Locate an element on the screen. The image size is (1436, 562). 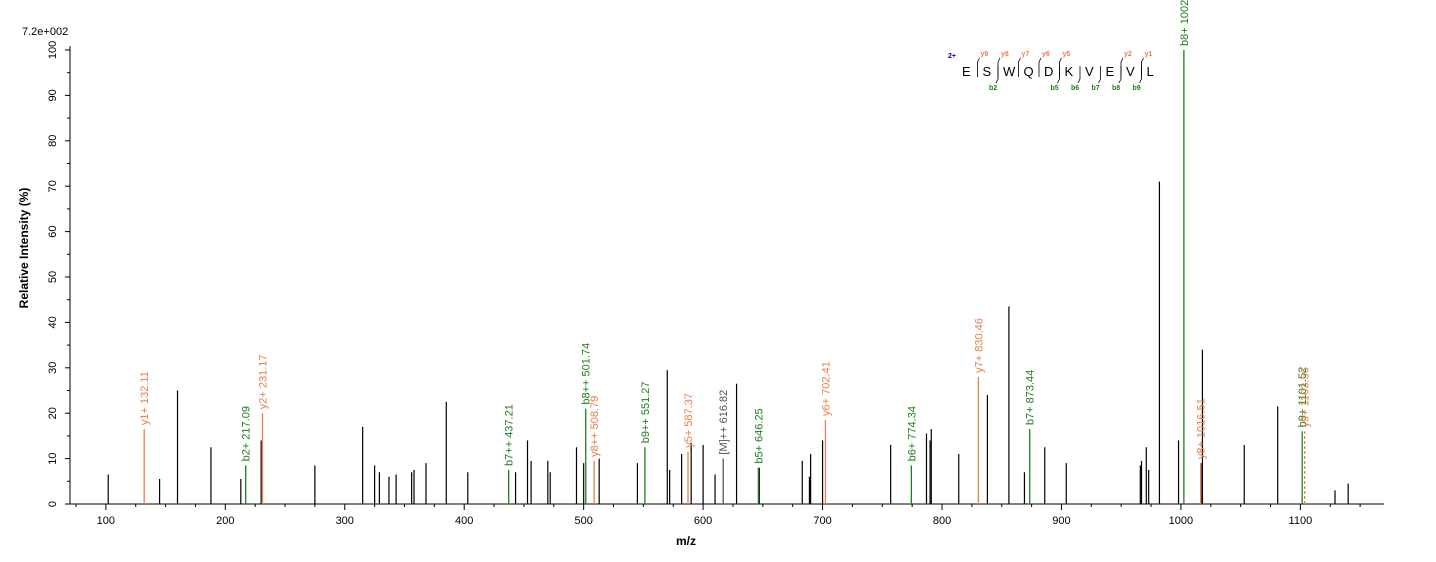
b-ion-label: b8 is located at coordinates (1116, 88).